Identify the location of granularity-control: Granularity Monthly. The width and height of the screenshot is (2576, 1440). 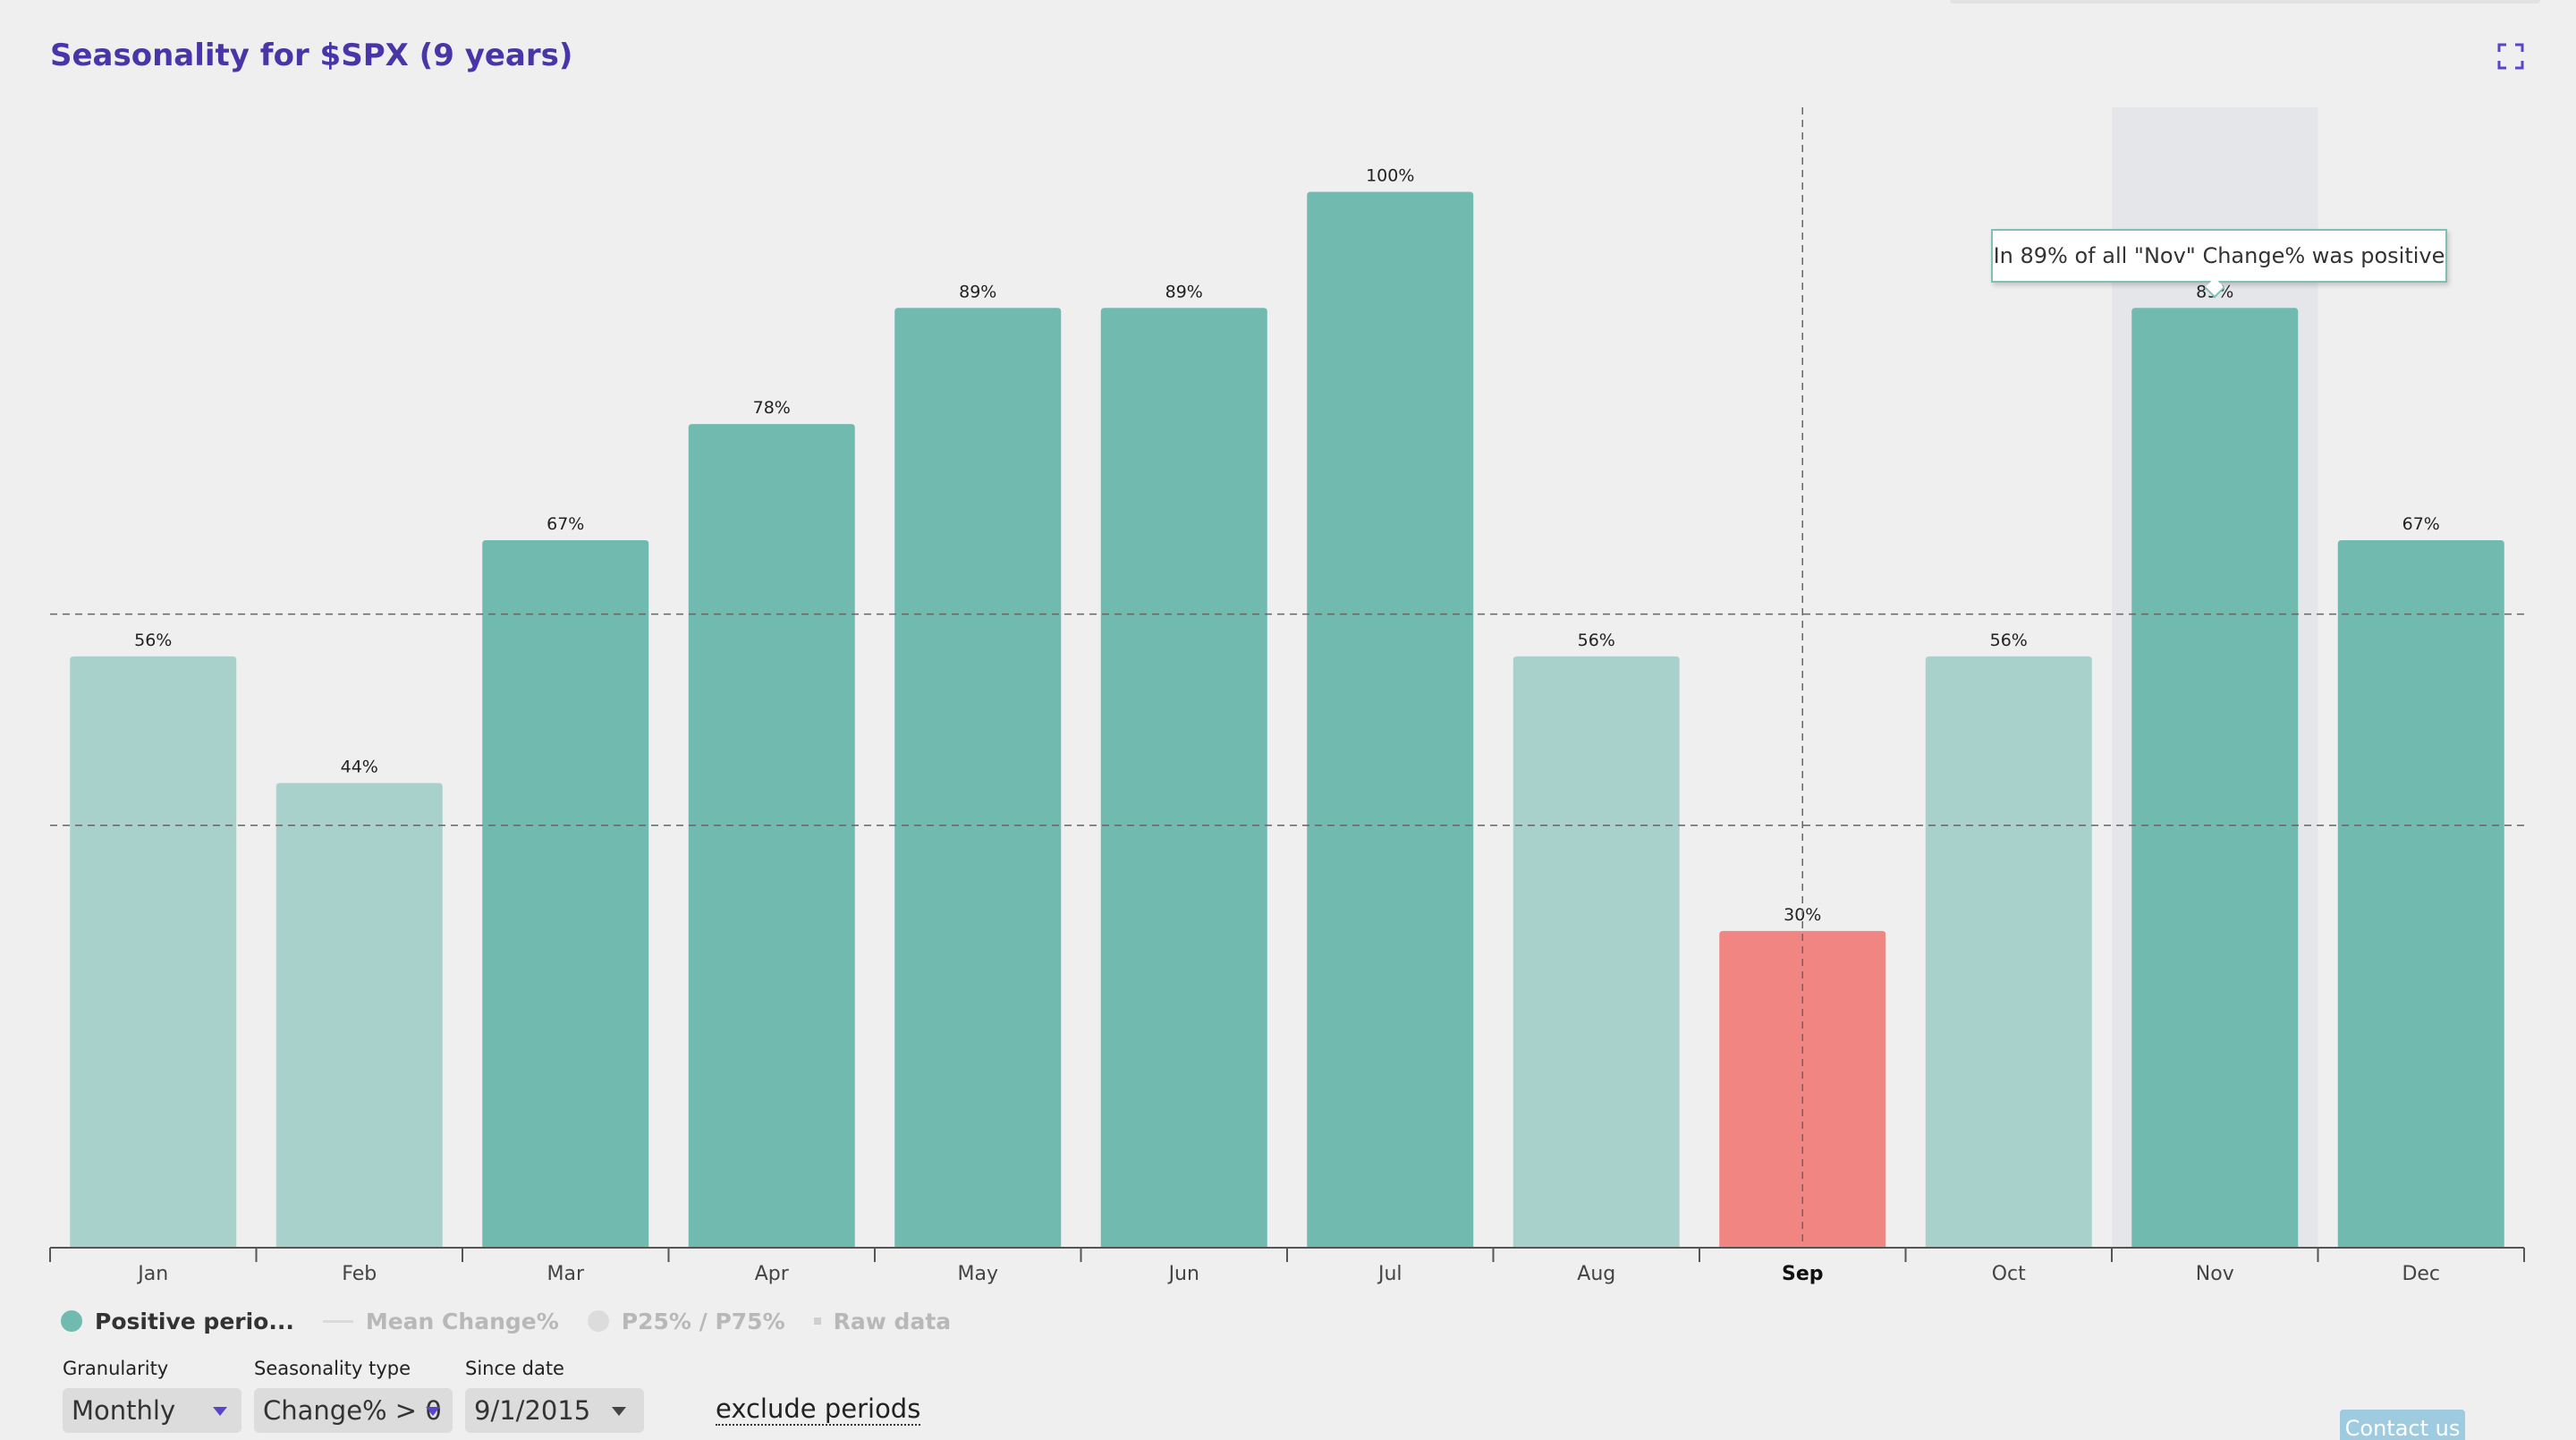
(152, 1395).